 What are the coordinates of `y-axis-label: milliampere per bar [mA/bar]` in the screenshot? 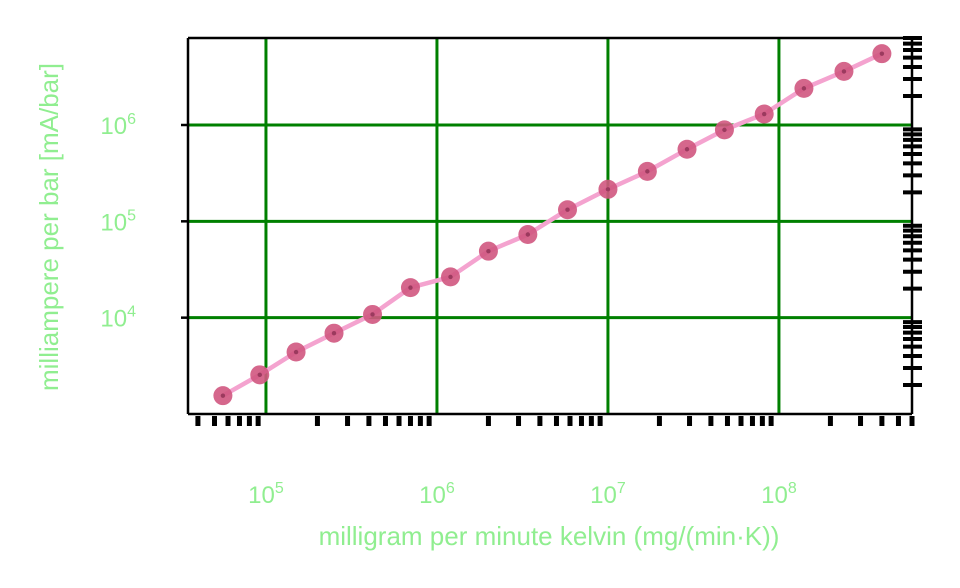 It's located at (49, 227).